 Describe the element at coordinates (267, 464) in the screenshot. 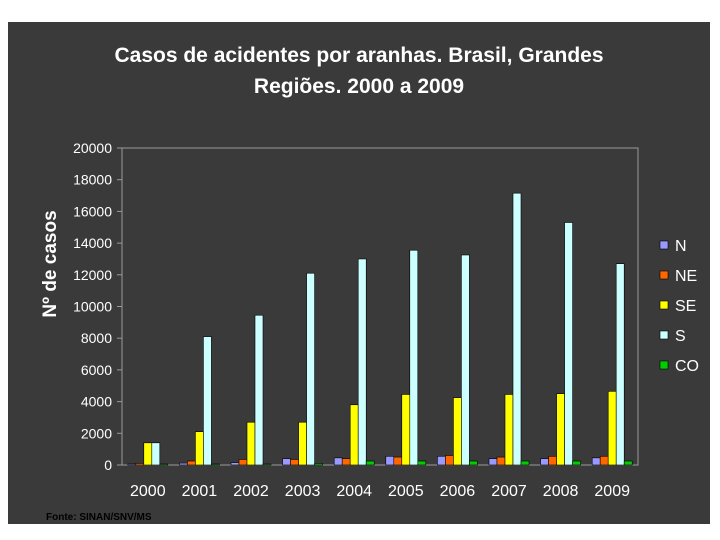

I see `bar-co-2002` at that location.